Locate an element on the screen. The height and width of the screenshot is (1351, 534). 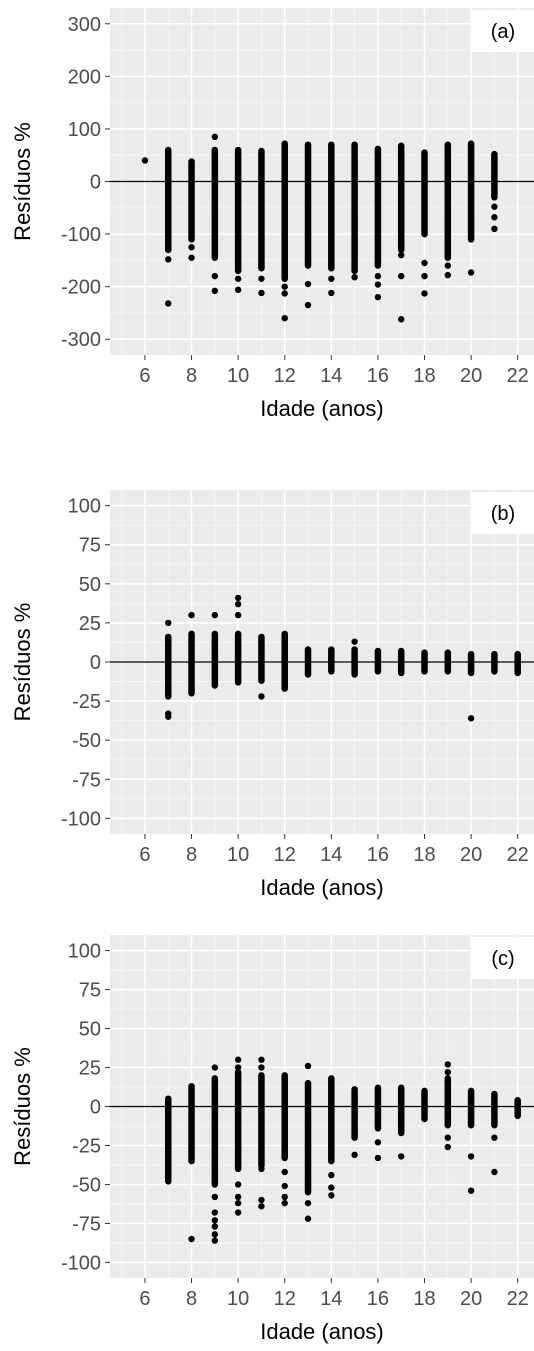
y-tick-label: 300 is located at coordinates (84, 25).